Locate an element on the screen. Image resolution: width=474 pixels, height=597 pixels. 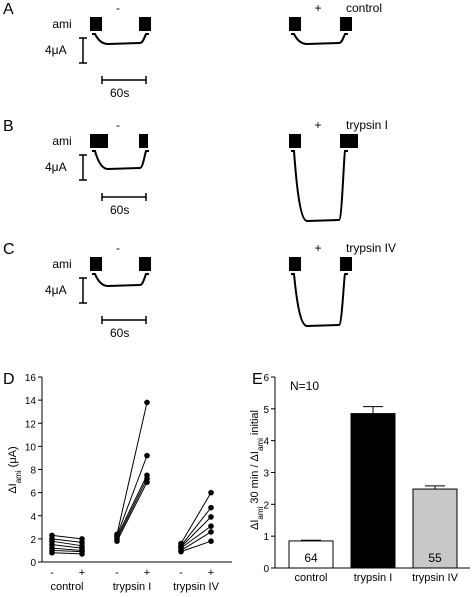
y-tick-label: 1 is located at coordinates (266, 537).